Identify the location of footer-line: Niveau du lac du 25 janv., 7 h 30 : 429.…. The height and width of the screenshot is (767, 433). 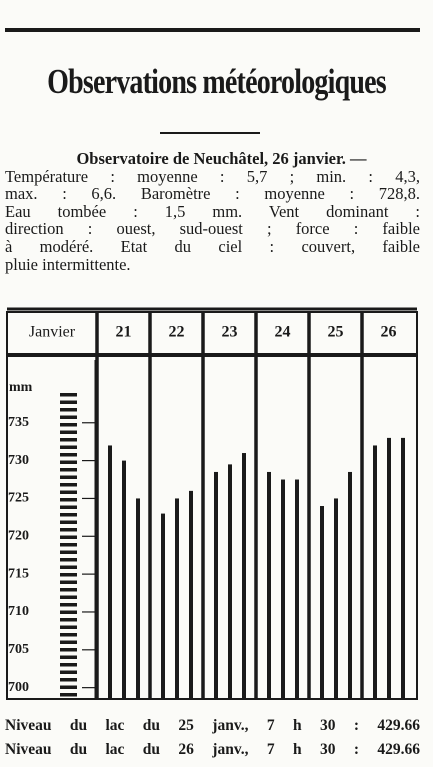
(212, 725).